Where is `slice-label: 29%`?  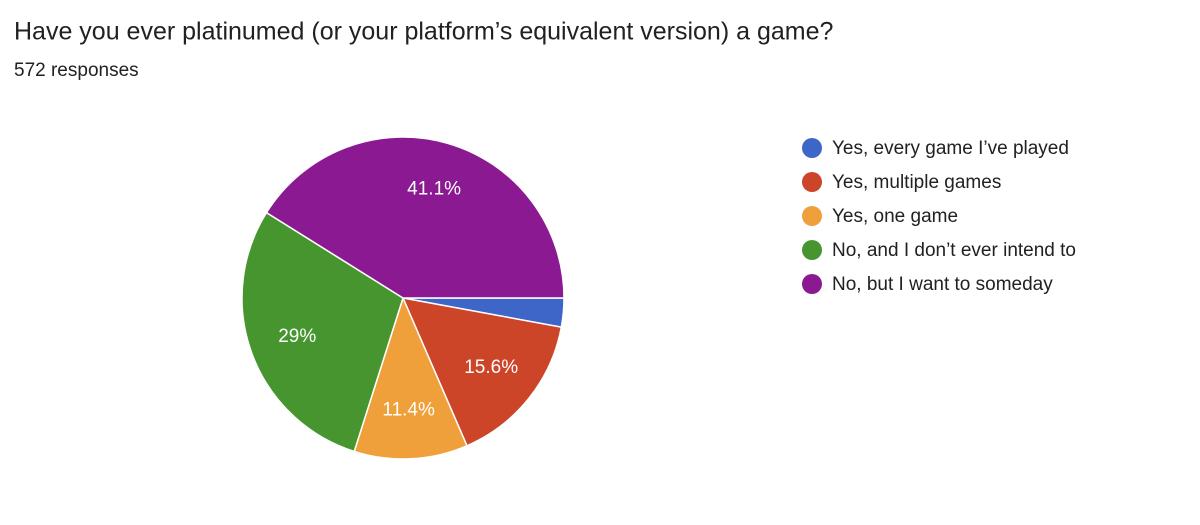 slice-label: 29% is located at coordinates (297, 336).